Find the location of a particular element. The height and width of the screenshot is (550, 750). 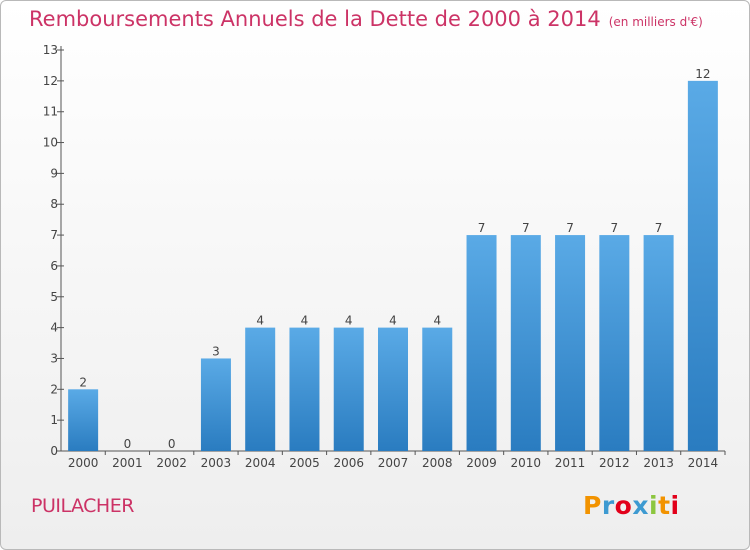

logo-letter: P is located at coordinates (592, 505).